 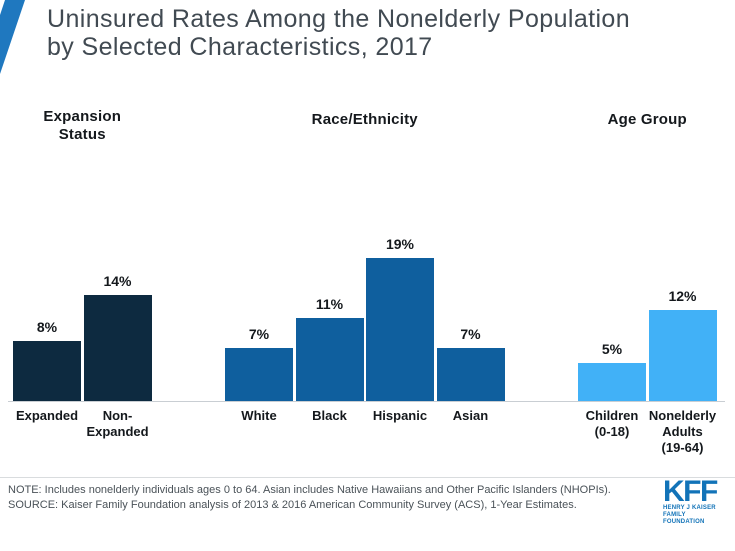 I want to click on bar-category-label: Children (0-18), so click(x=612, y=423).